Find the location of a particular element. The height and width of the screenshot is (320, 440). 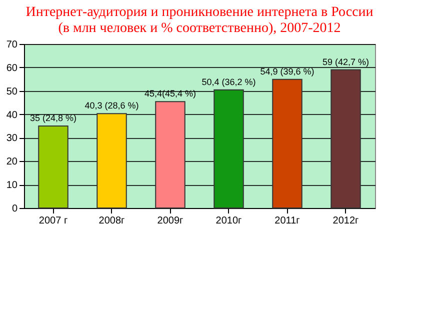

data-label: 35 (24,8 %) is located at coordinates (53, 118).